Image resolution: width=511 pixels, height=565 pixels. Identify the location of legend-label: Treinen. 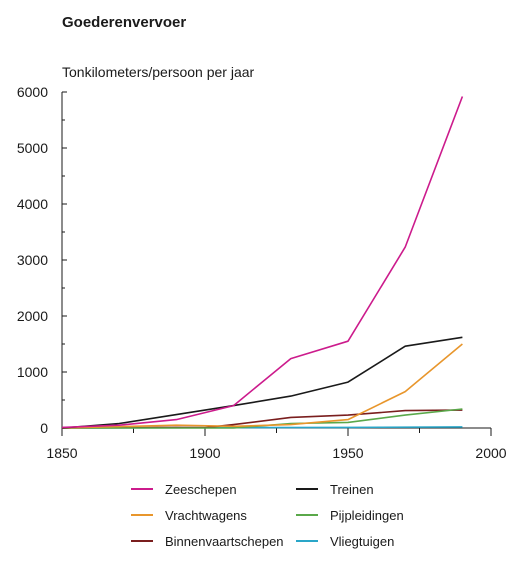
(352, 489).